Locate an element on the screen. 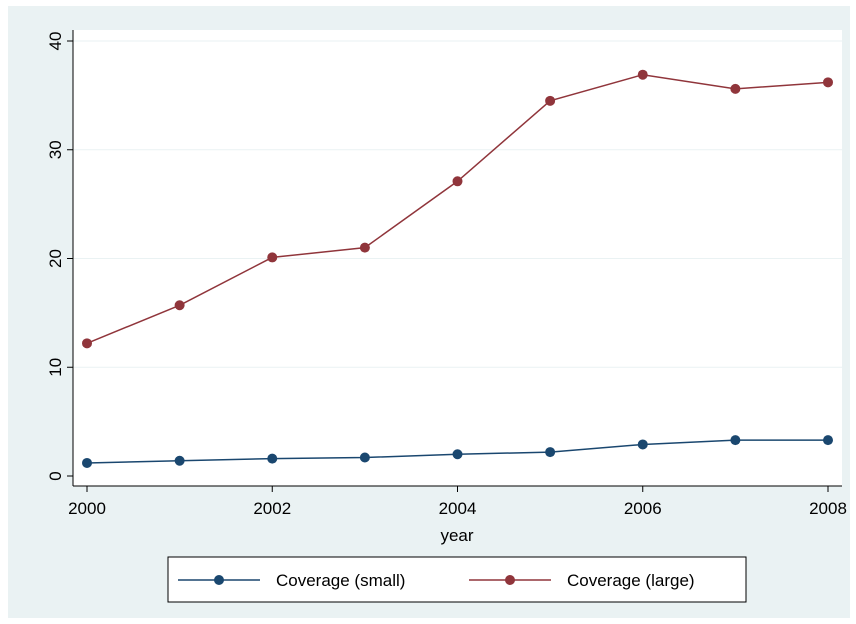 This screenshot has height=624, width=856. x-tick-label: 2000 is located at coordinates (87, 508).